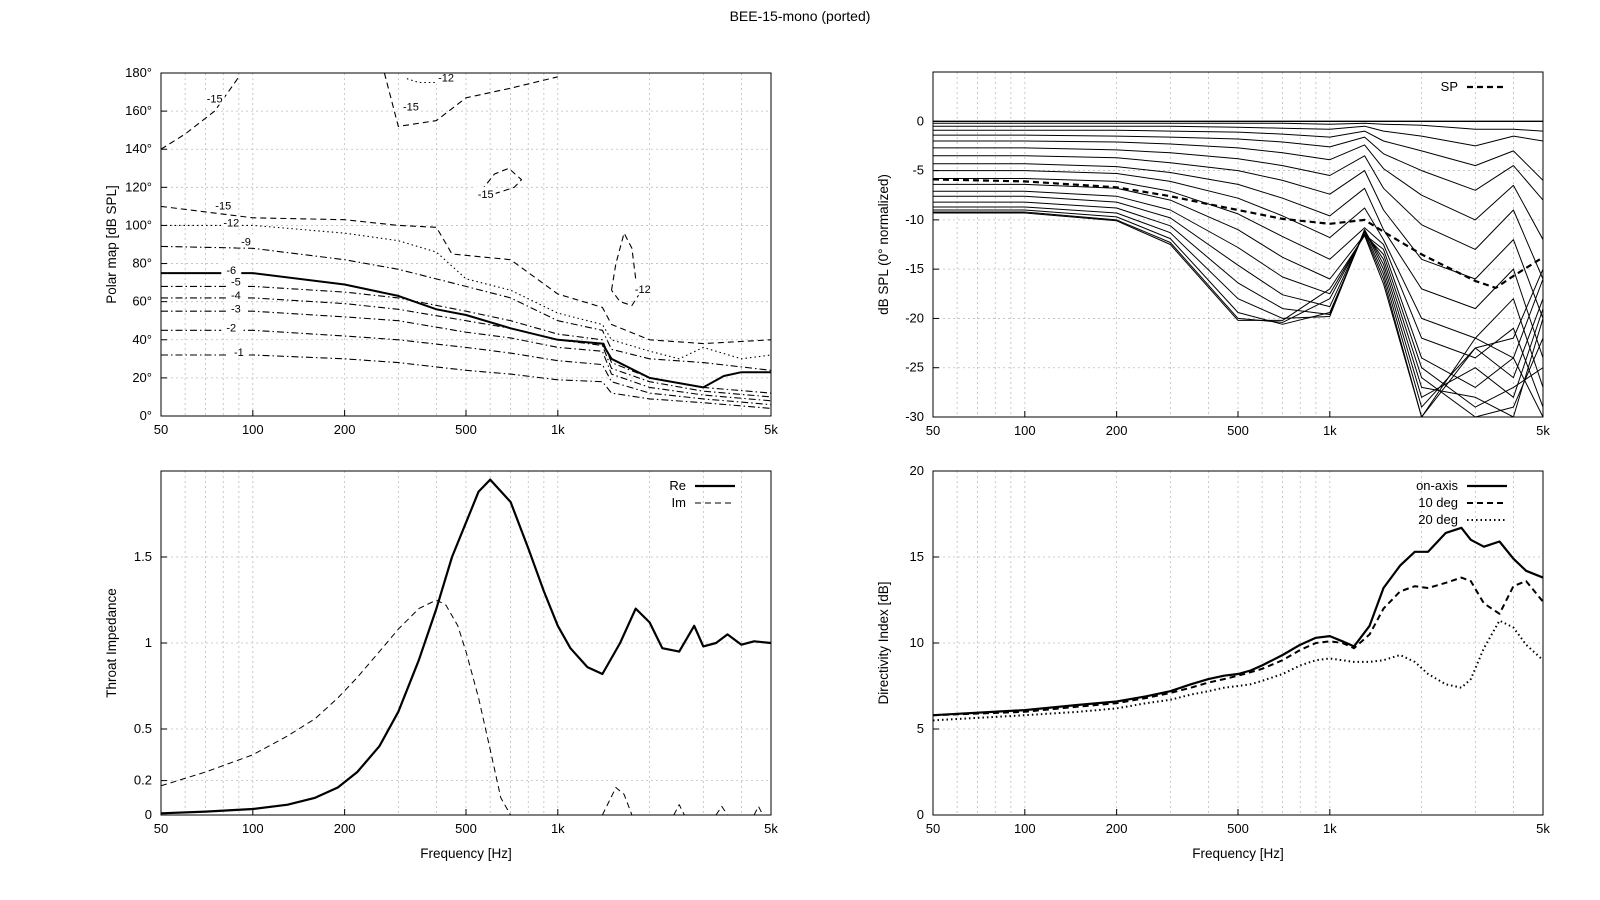 The image size is (1600, 900). I want to click on contour-label: -6, so click(231, 271).